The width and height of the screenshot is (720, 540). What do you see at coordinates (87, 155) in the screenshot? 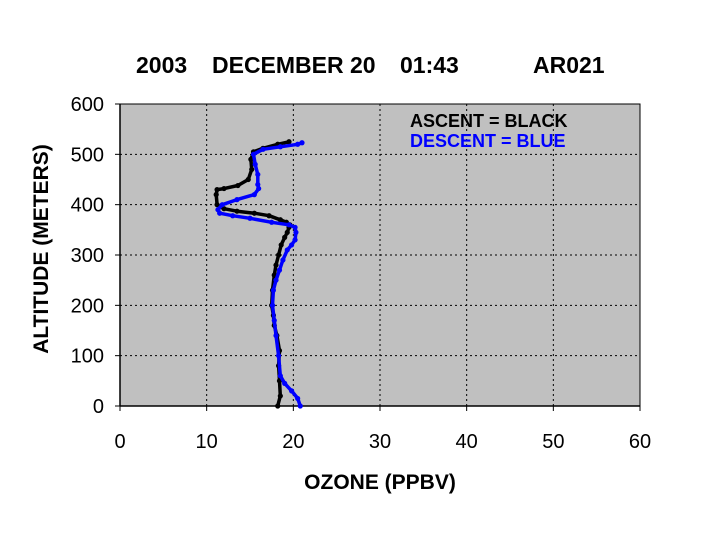
I see `y-tick-label: 500` at bounding box center [87, 155].